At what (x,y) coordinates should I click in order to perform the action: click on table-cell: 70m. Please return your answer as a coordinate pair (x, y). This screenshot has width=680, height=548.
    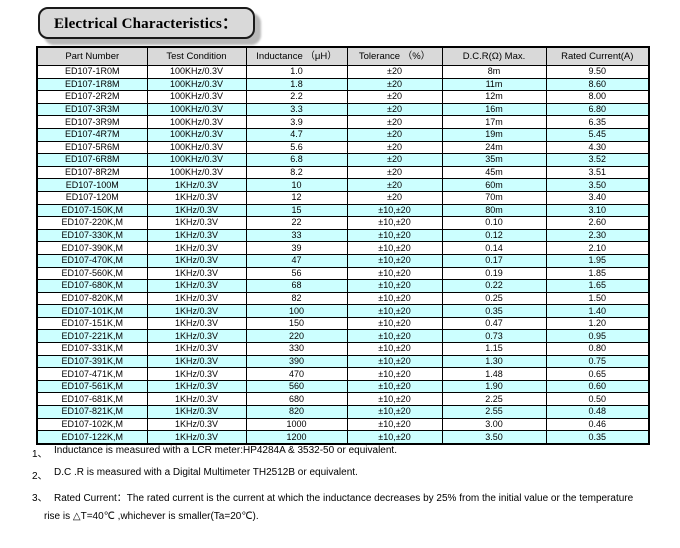
    Looking at the image, I should click on (494, 197).